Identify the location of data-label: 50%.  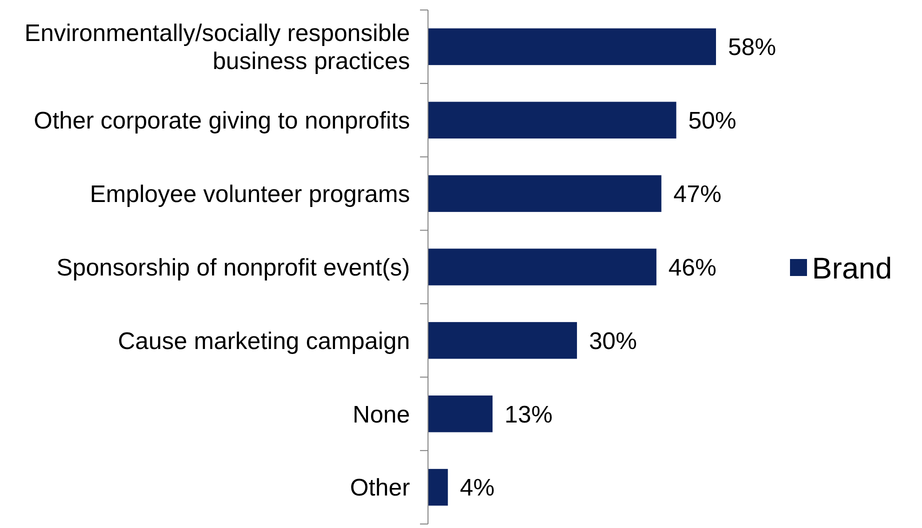
(712, 121).